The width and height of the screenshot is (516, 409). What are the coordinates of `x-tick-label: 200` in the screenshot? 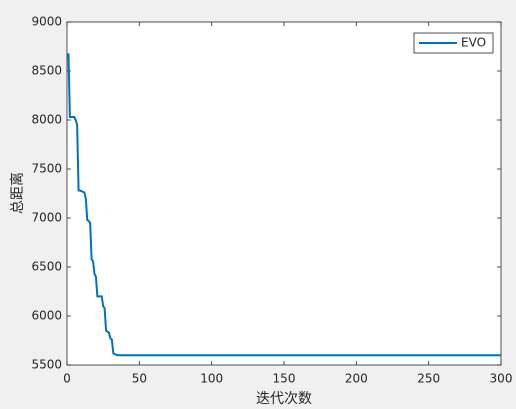 It's located at (356, 379).